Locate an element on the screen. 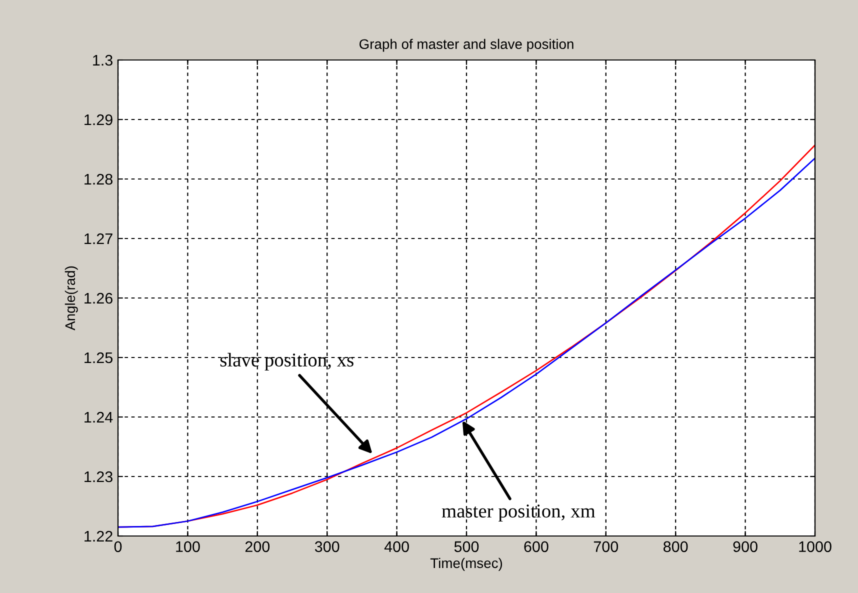 This screenshot has height=593, width=858. x-tick-label: 100 is located at coordinates (188, 546).